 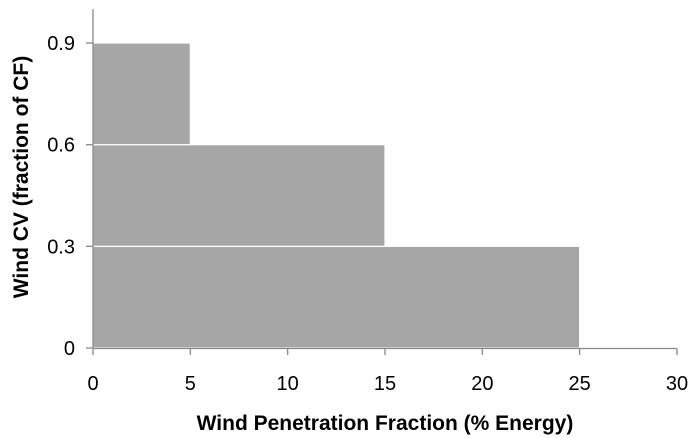 I want to click on x-tick-label: 10, so click(x=288, y=384).